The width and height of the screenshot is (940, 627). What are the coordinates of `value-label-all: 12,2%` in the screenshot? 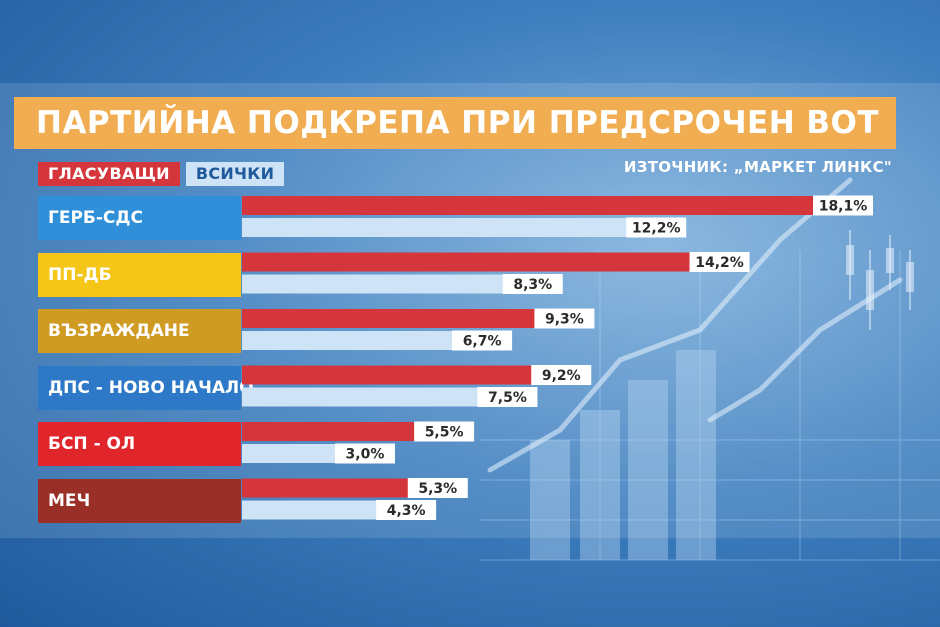 It's located at (656, 229).